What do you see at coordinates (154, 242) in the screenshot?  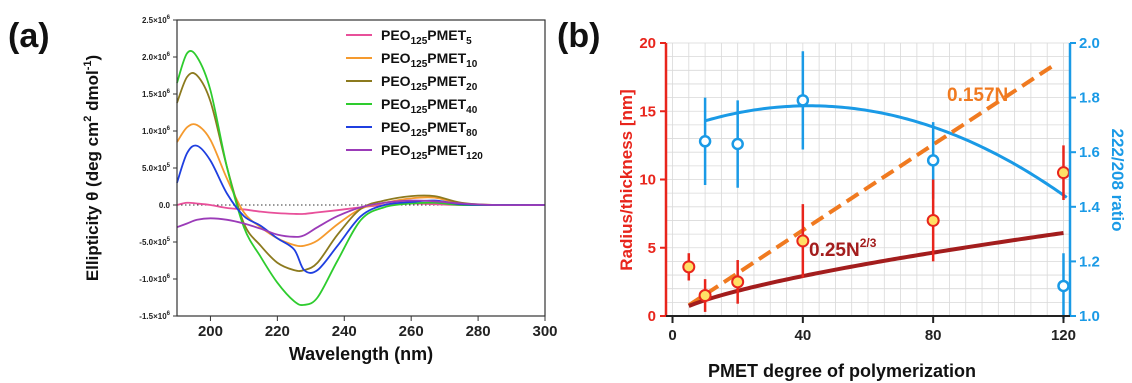 I see `y-tick-label: -5.0×10⁵` at bounding box center [154, 242].